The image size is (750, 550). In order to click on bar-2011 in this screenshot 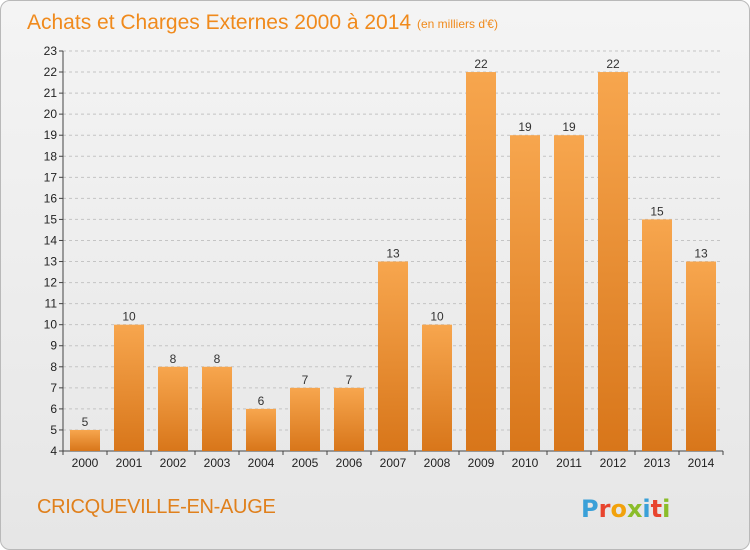, I will do `click(569, 293)`.